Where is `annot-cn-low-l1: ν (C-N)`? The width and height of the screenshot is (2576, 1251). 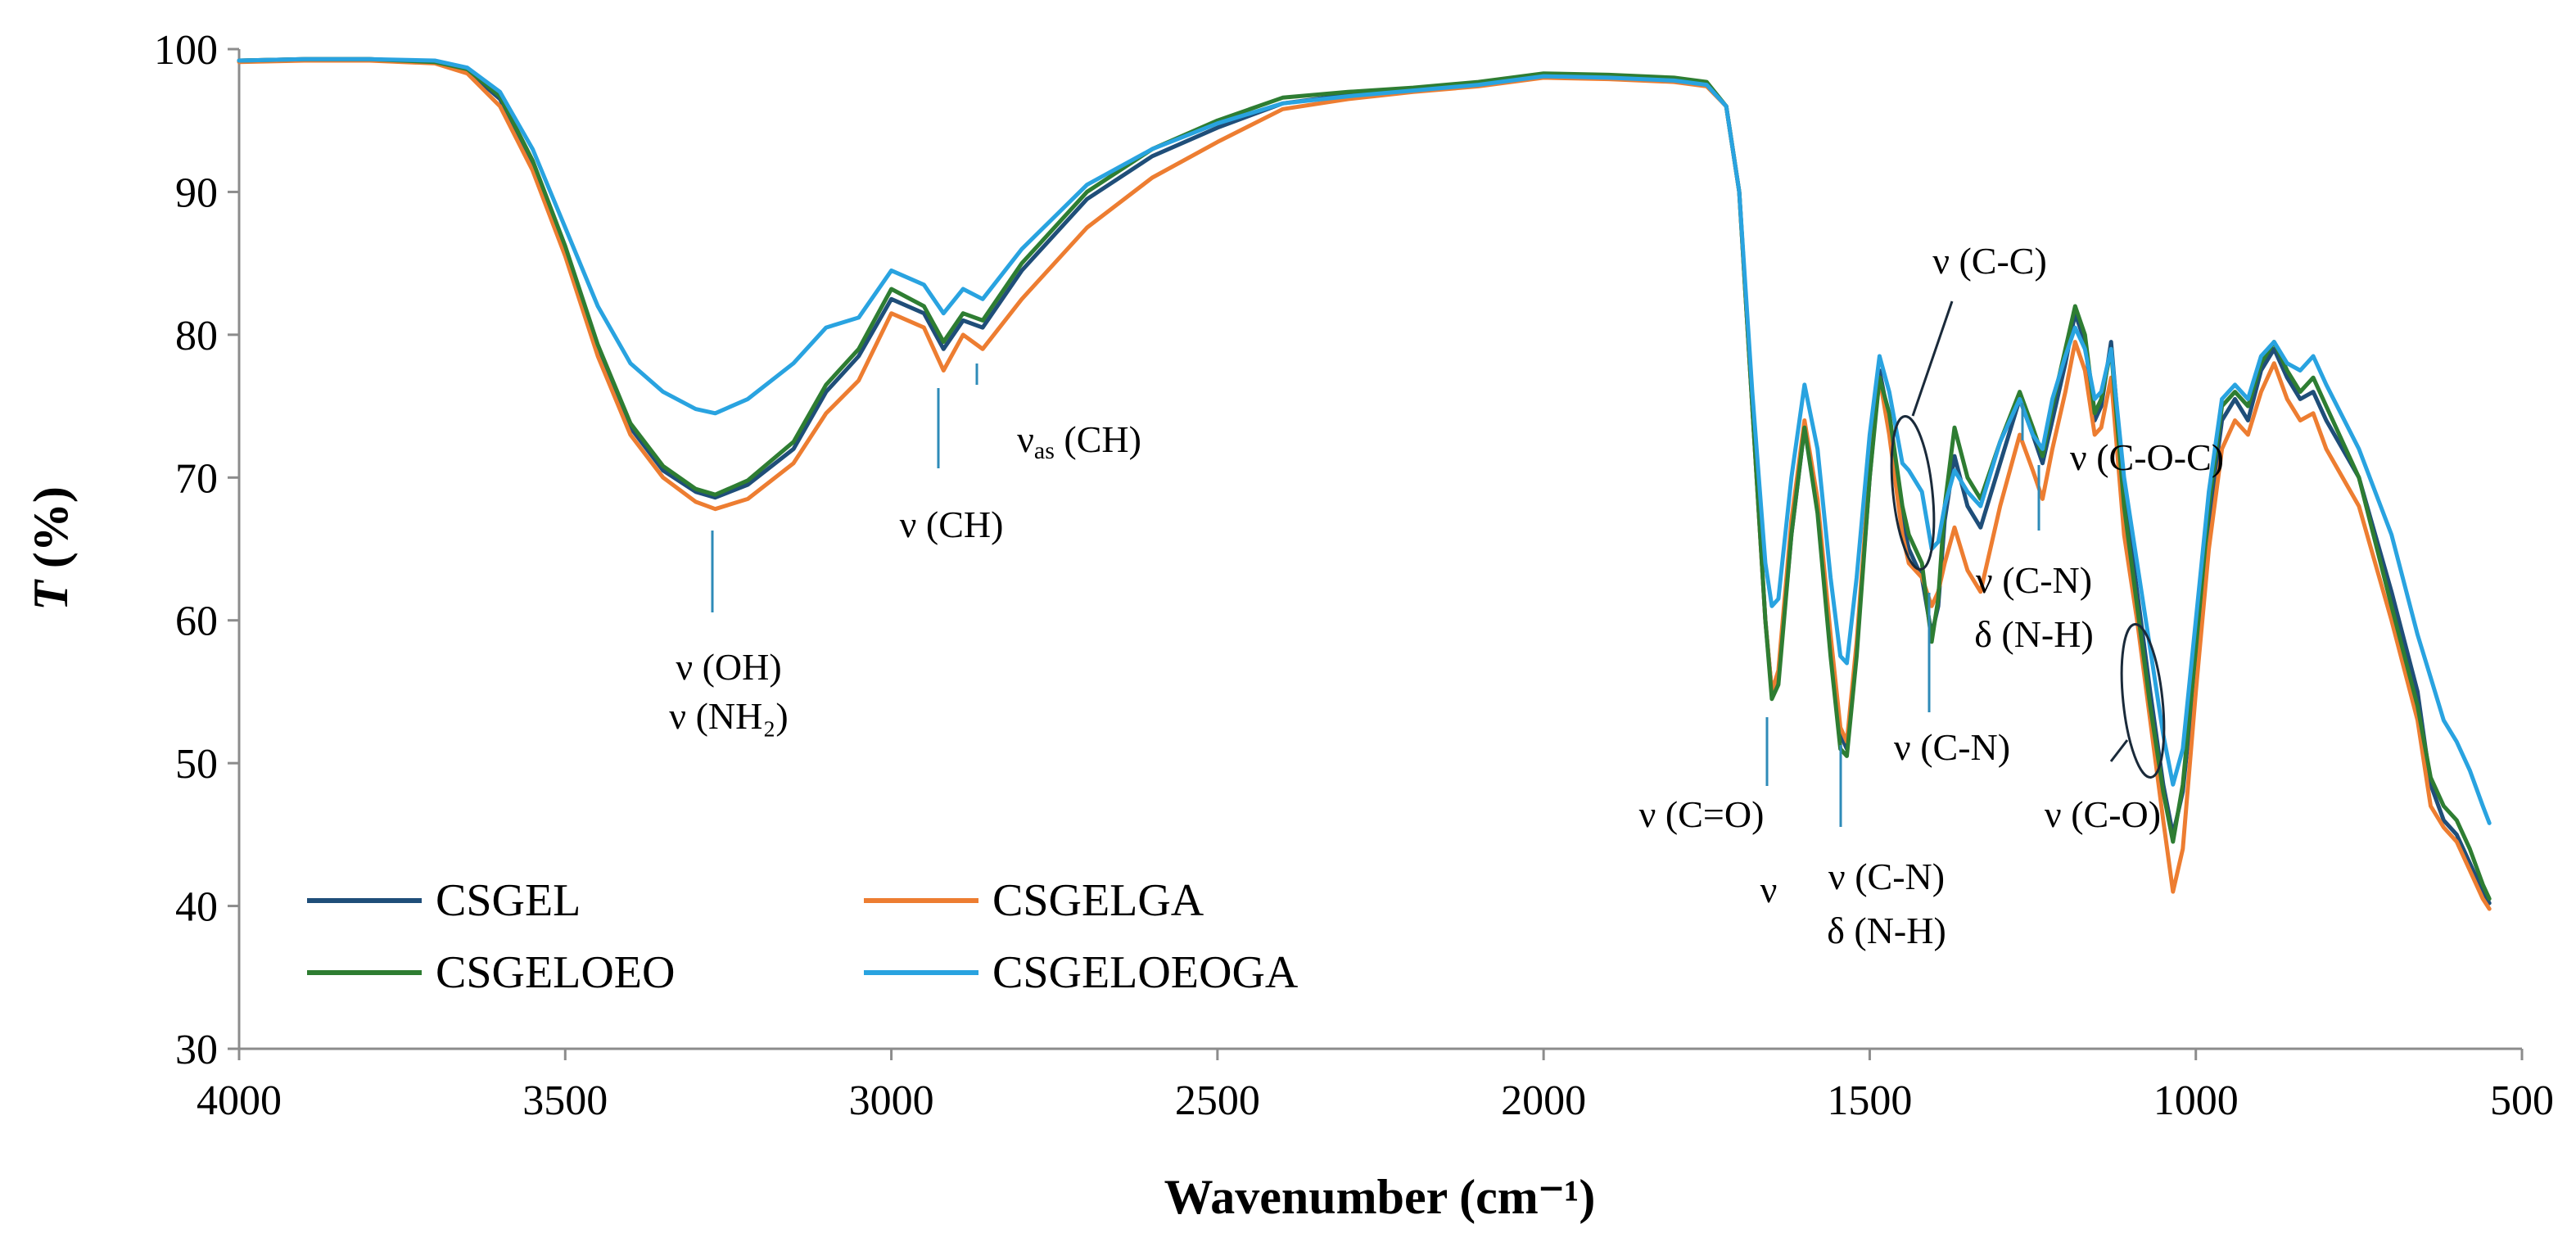 annot-cn-low-l1: ν (C-N) is located at coordinates (1887, 877).